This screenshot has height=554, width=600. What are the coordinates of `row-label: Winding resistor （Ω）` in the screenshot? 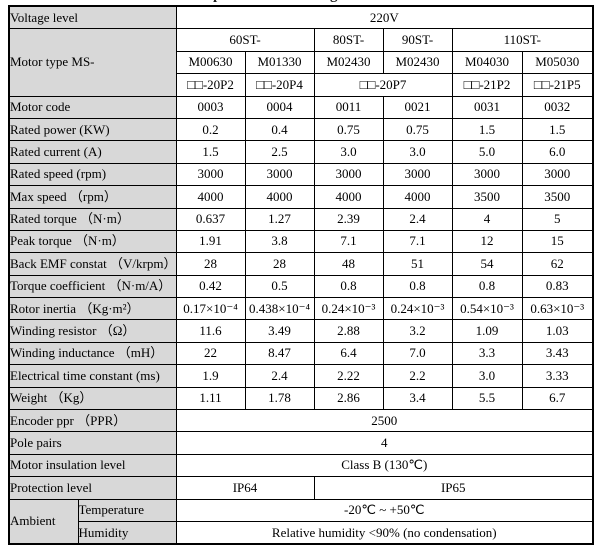 It's located at (92, 331).